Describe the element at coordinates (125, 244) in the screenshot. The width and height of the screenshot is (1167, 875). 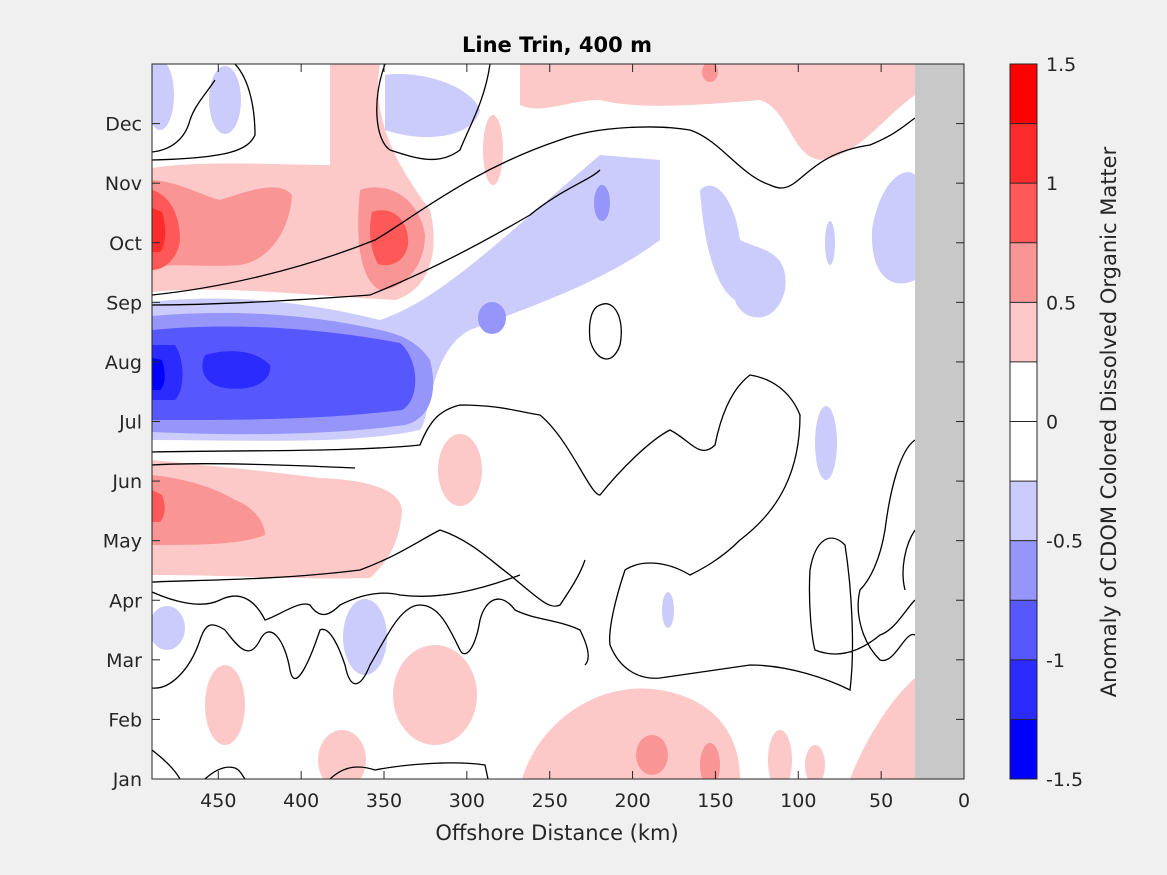
I see `y-tick-label: Oct` at that location.